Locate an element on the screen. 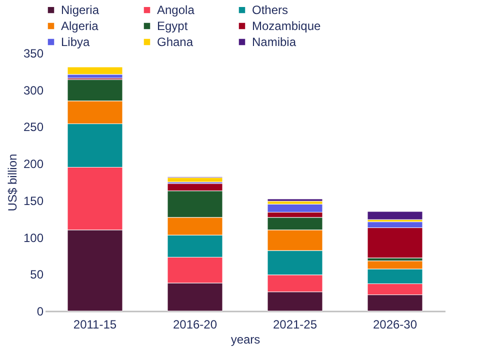  x-tick-label: 2026-30 is located at coordinates (395, 325).